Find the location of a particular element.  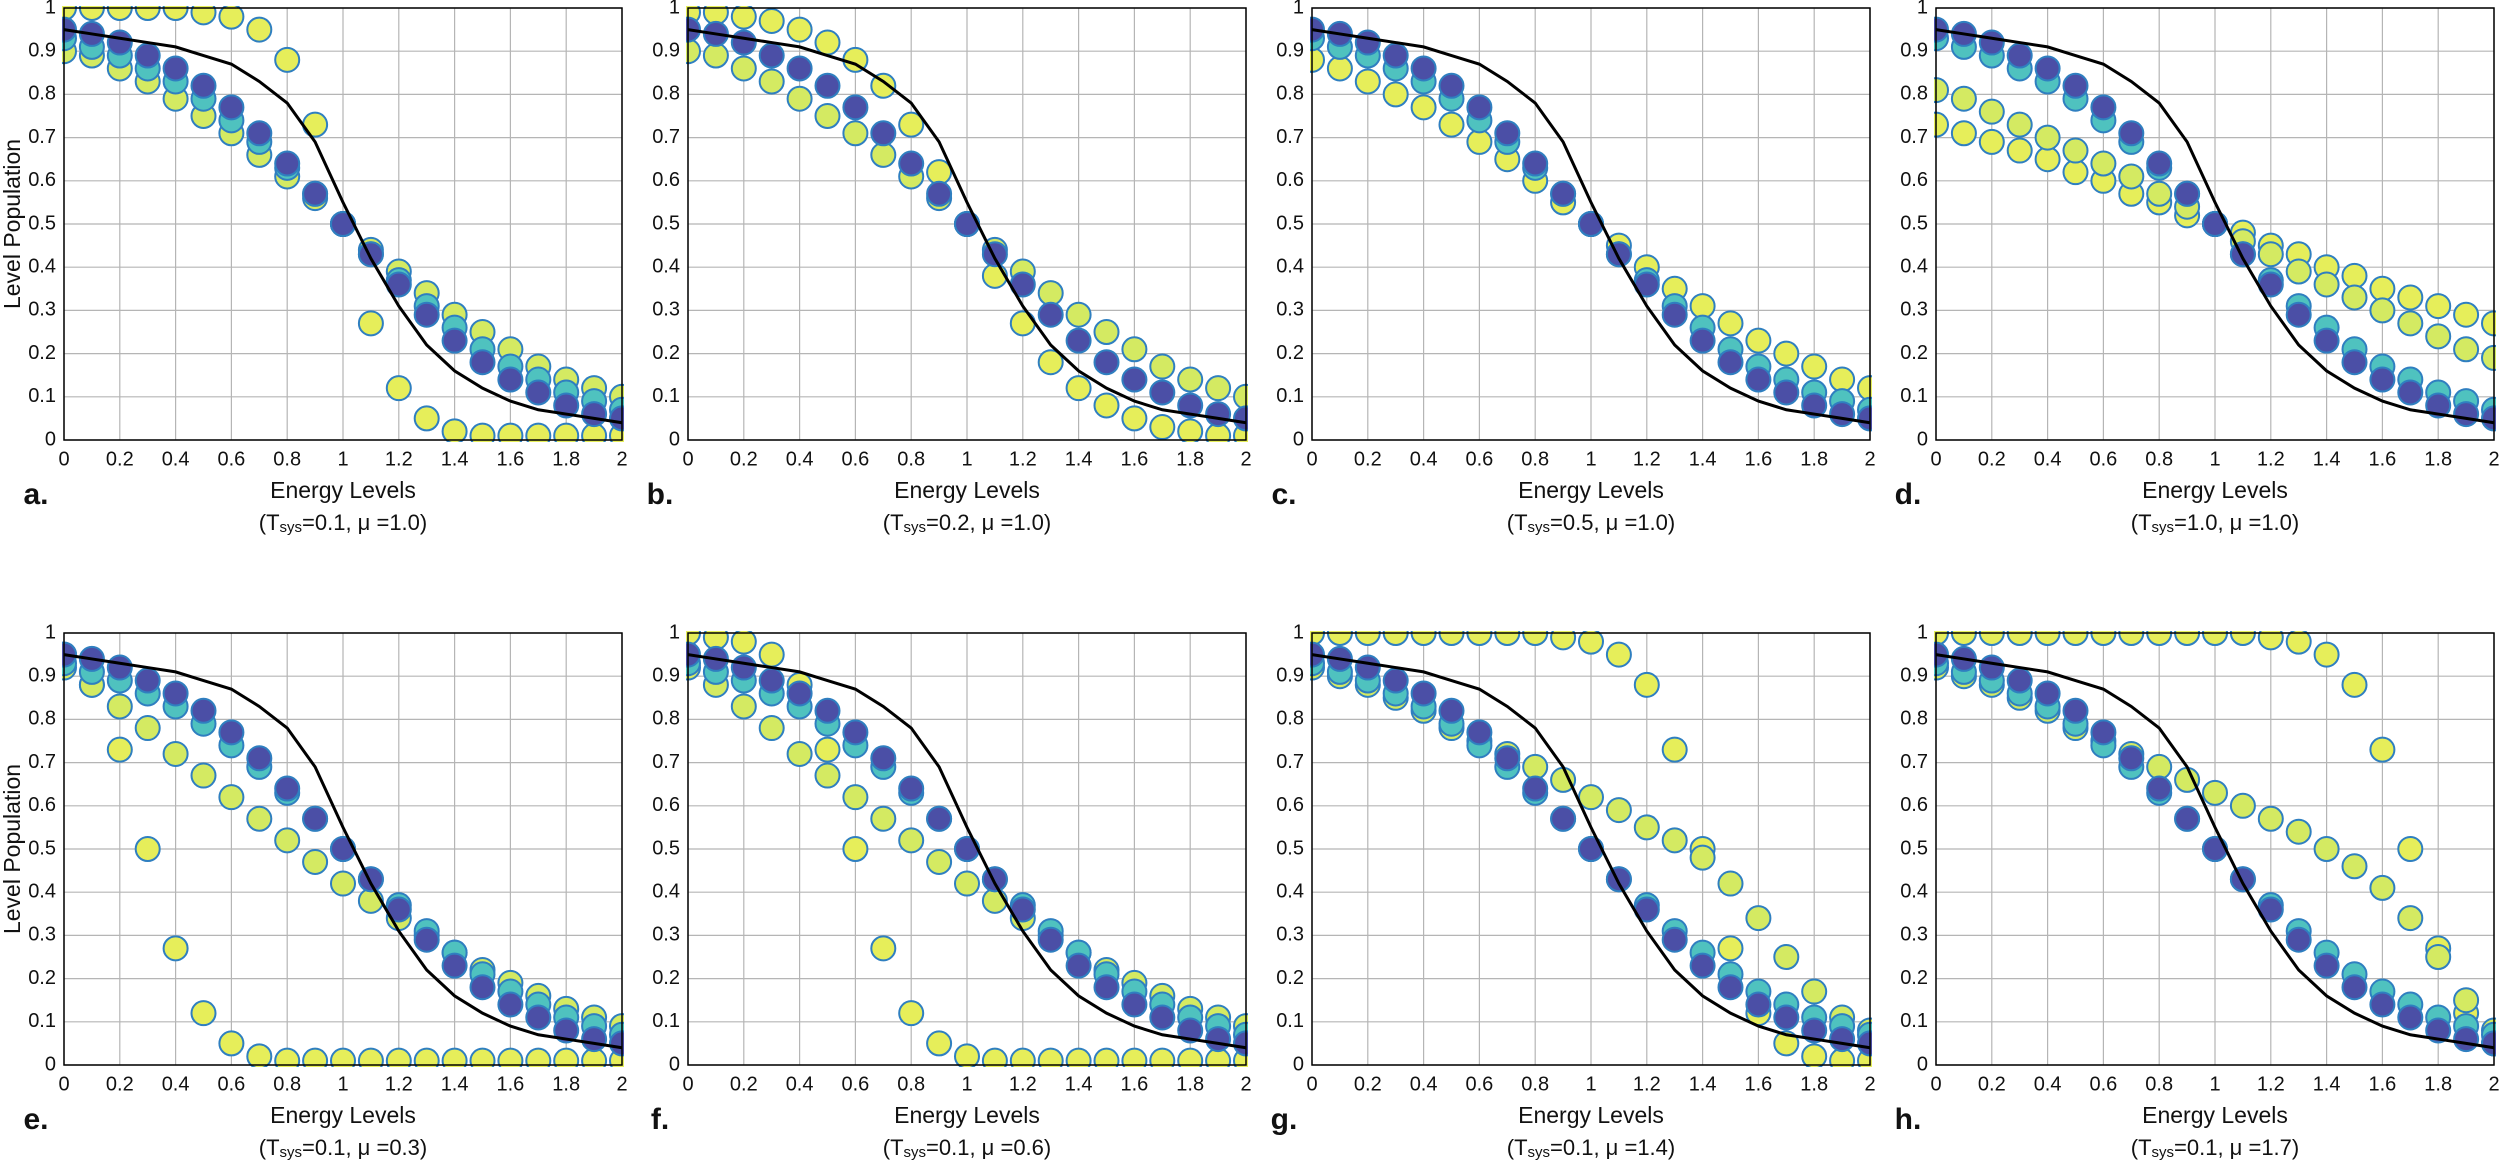

y-tick-label: 0.3 is located at coordinates (666, 310).